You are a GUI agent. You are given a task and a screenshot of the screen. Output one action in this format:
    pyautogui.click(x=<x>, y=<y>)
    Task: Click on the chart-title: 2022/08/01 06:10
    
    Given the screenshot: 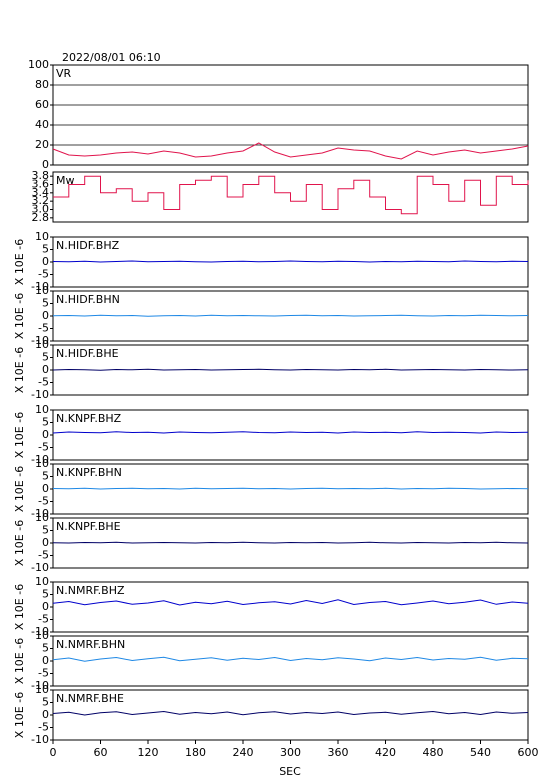 What is the action you would take?
    pyautogui.click(x=111, y=57)
    